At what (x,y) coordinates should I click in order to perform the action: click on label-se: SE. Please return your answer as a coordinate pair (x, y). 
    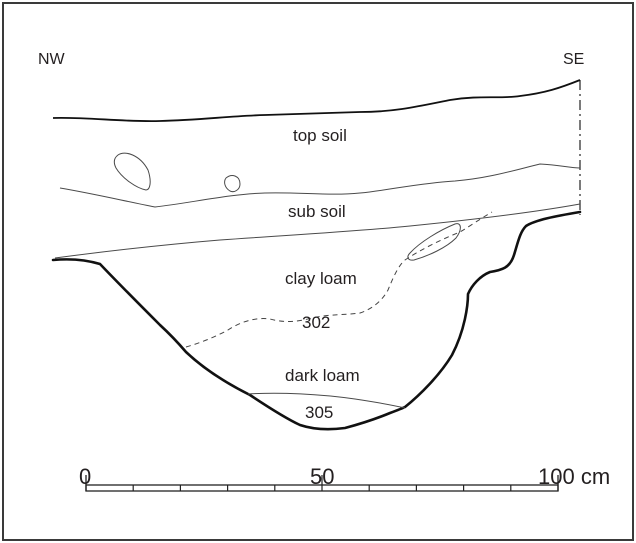
    Looking at the image, I should click on (573, 59).